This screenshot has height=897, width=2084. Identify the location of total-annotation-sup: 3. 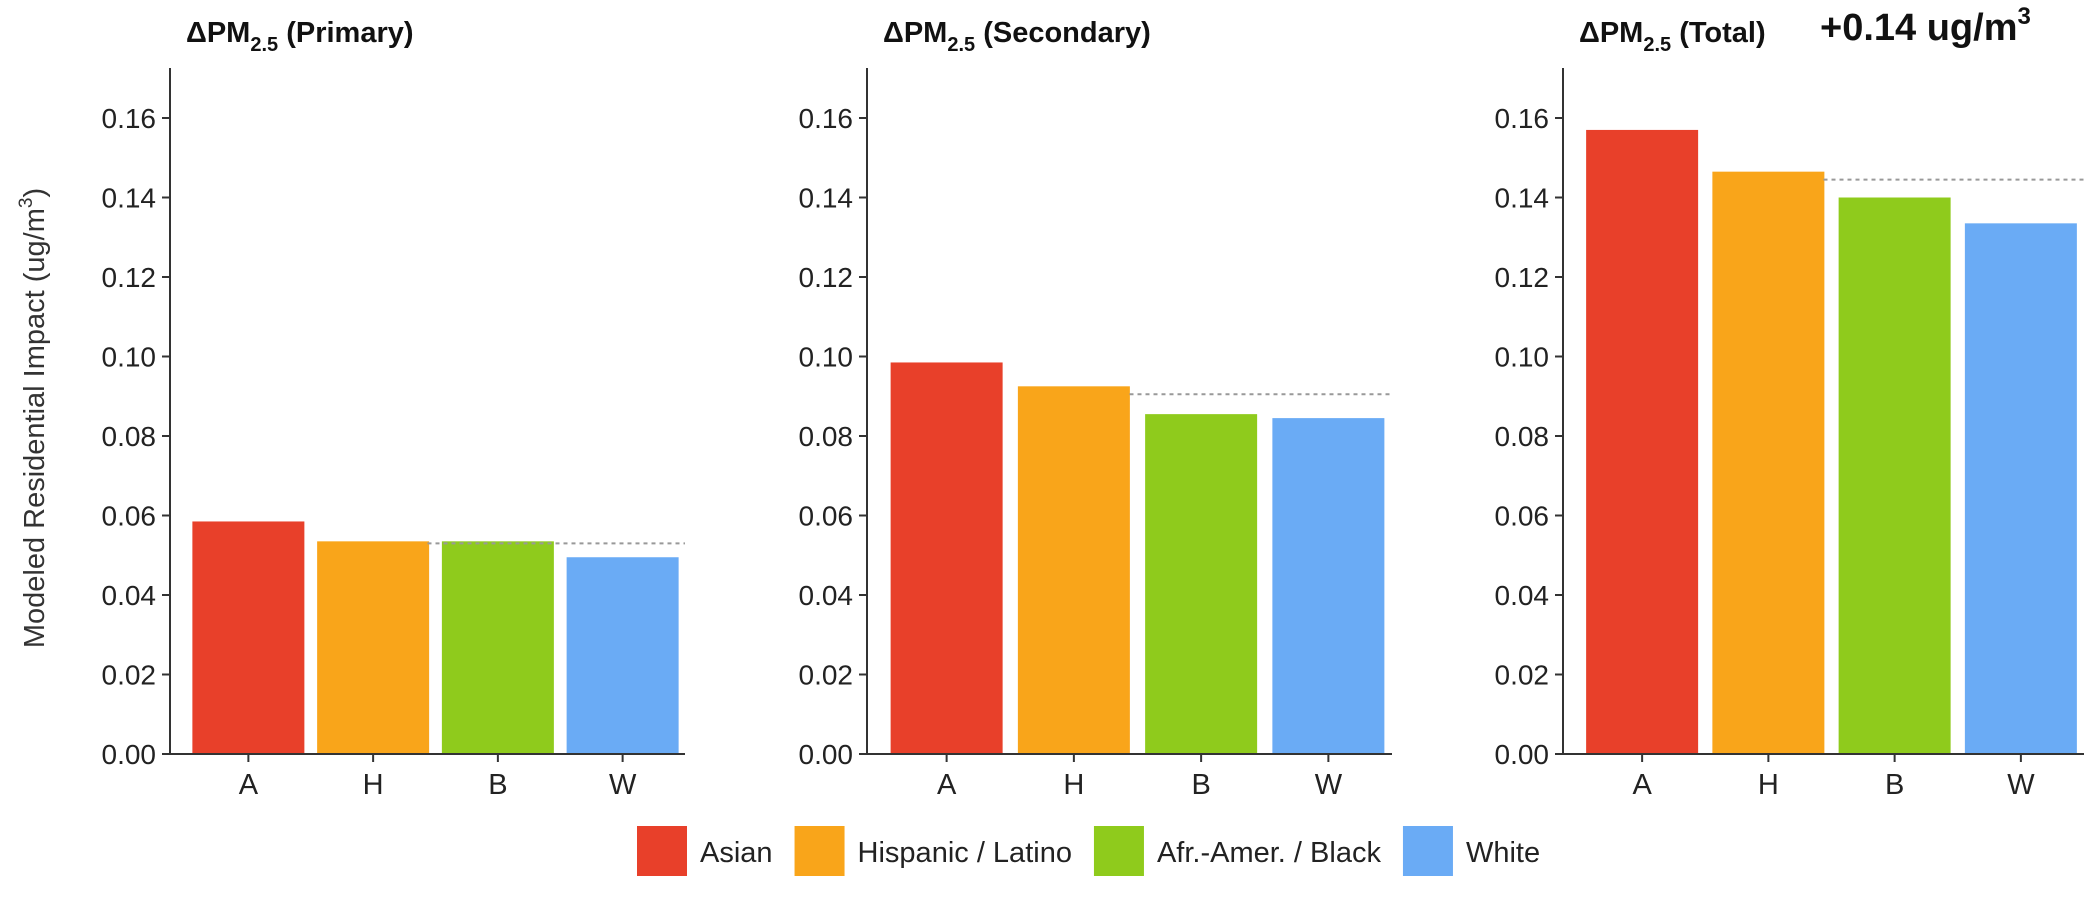
(2023, 16).